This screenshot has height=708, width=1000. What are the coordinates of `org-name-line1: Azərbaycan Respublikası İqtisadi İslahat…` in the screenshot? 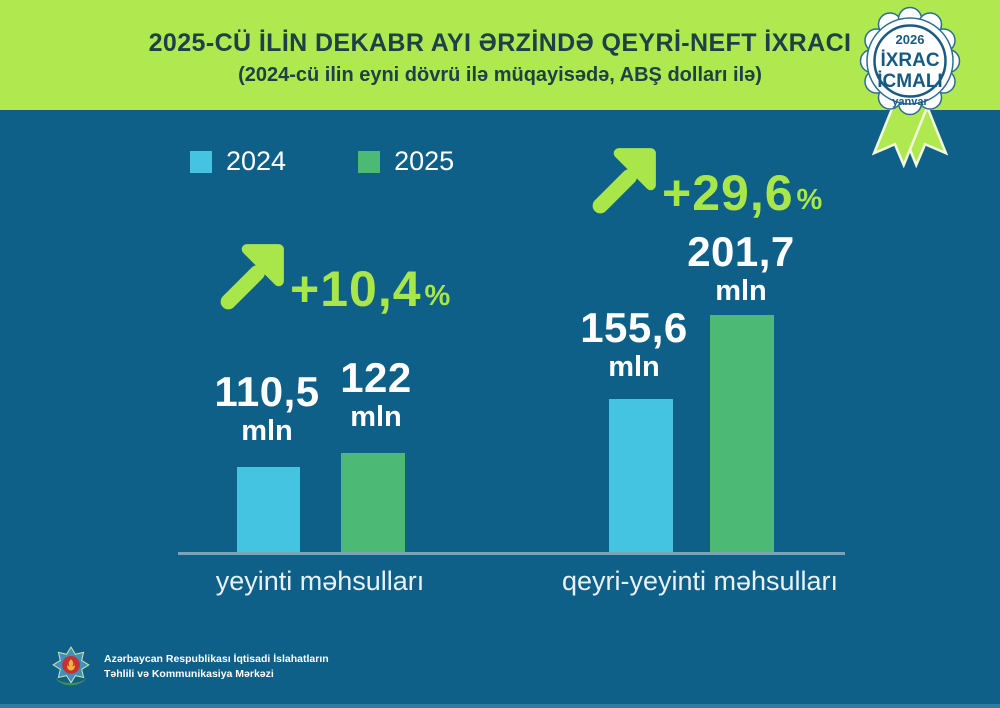 It's located at (216, 658).